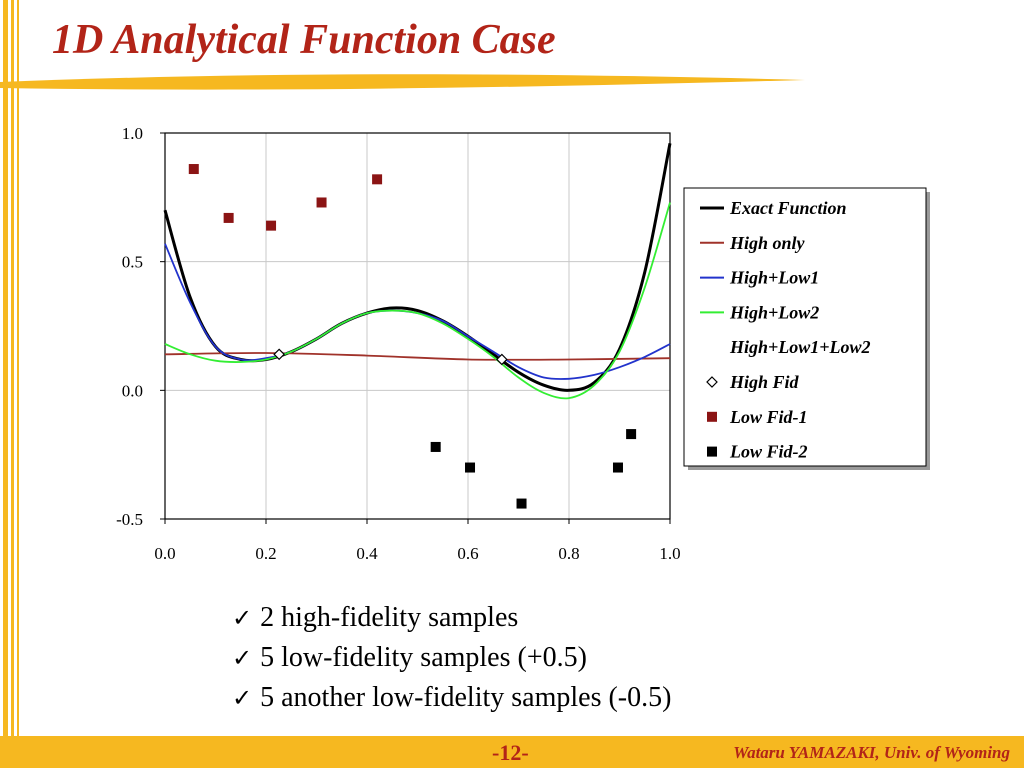 This screenshot has width=1024, height=768. Describe the element at coordinates (164, 553) in the screenshot. I see `x-tick-label: 0.0` at that location.